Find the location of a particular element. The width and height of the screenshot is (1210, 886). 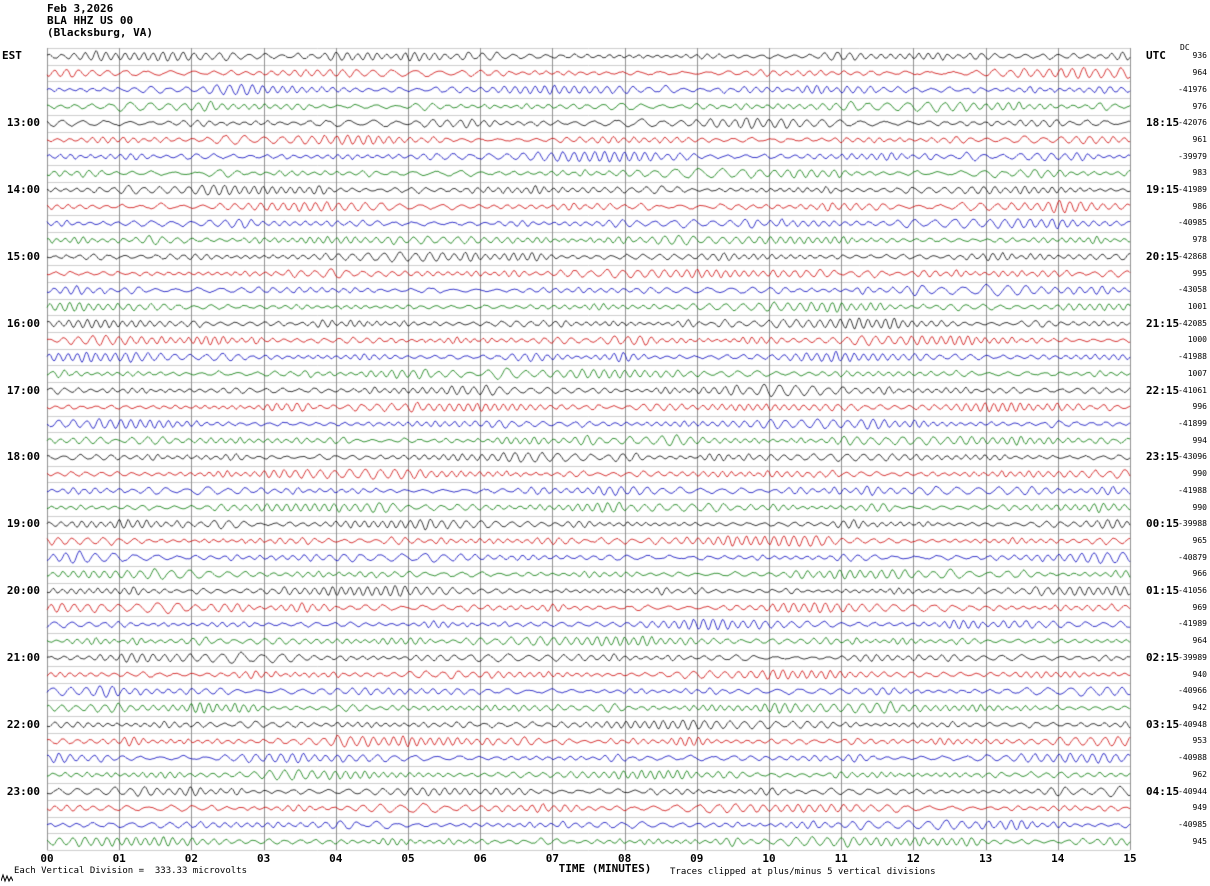

est-hour-label: 22:00 is located at coordinates (23, 724).